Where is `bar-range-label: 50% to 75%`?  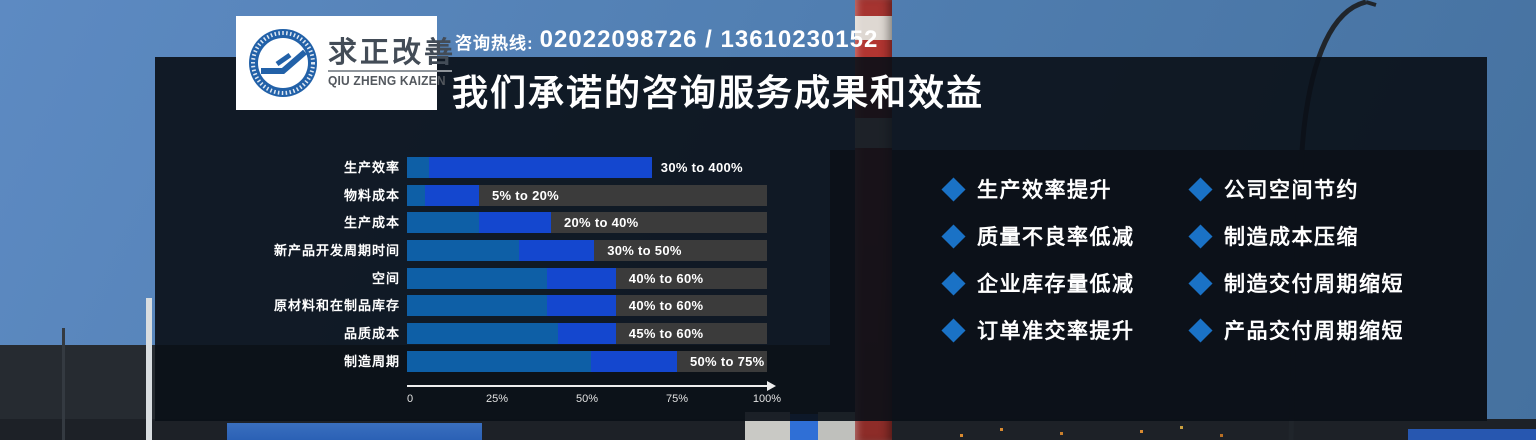 bar-range-label: 50% to 75% is located at coordinates (727, 361).